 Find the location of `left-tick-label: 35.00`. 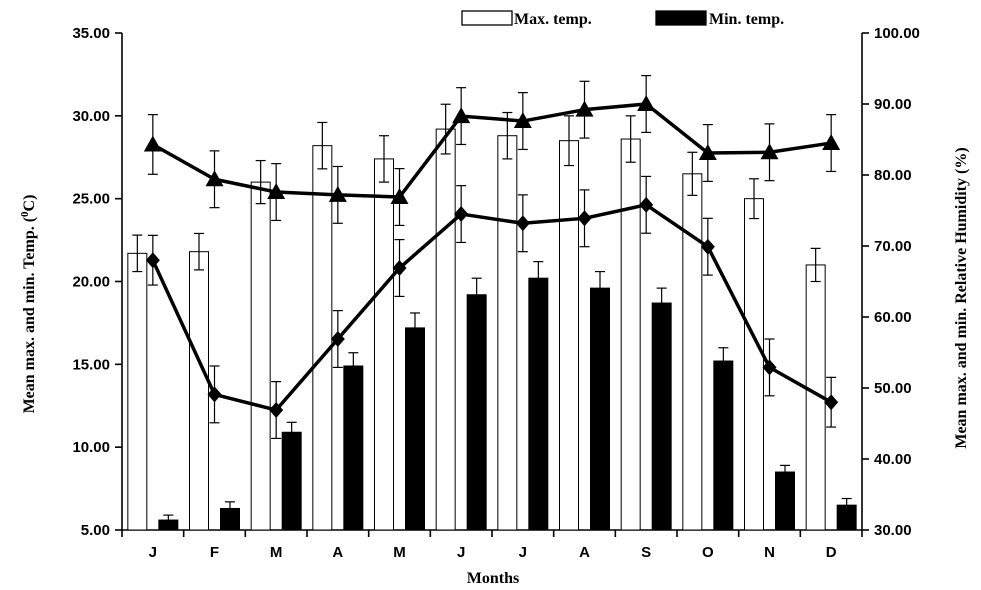

left-tick-label: 35.00 is located at coordinates (91, 33).